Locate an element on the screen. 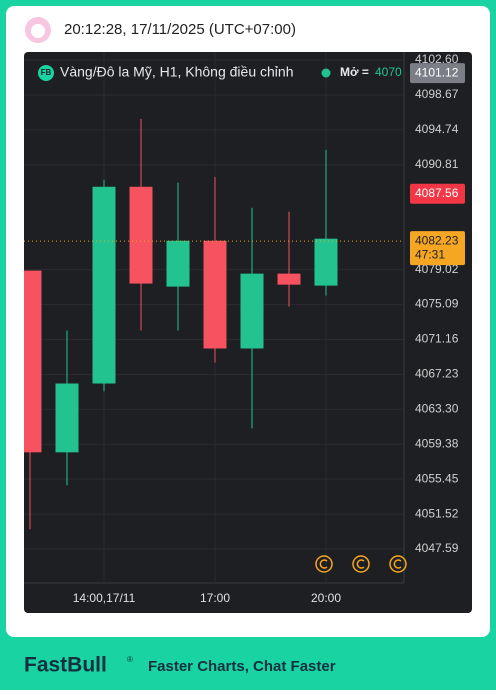 This screenshot has height=695, width=496. event-markers is located at coordinates (361, 564).